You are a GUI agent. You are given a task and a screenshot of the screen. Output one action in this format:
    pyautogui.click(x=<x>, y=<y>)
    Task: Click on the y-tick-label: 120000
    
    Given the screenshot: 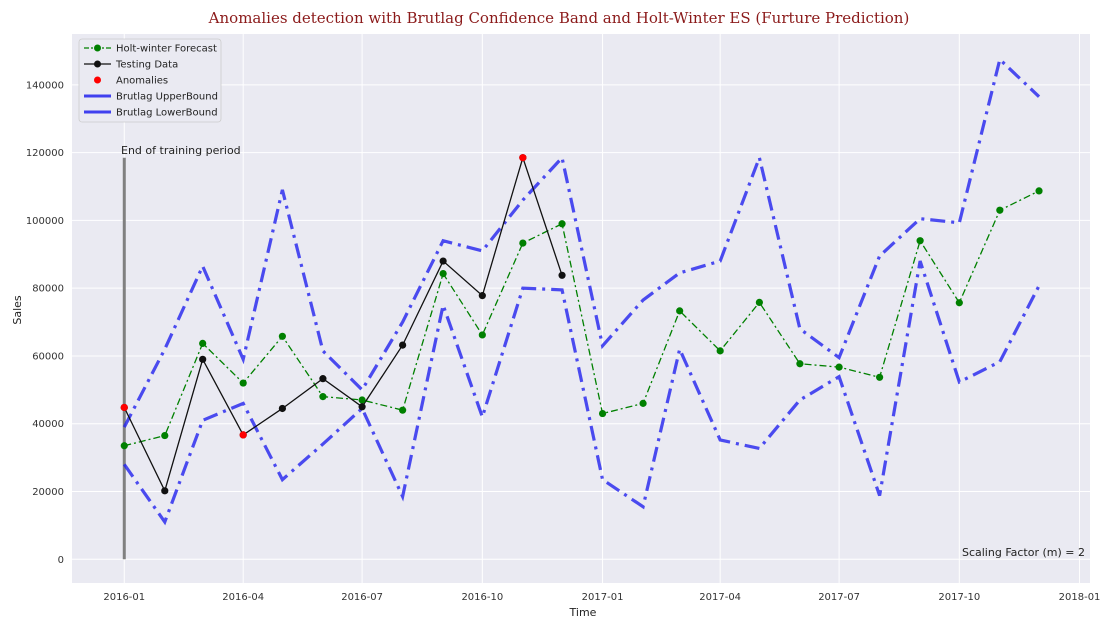 What is the action you would take?
    pyautogui.click(x=45, y=153)
    